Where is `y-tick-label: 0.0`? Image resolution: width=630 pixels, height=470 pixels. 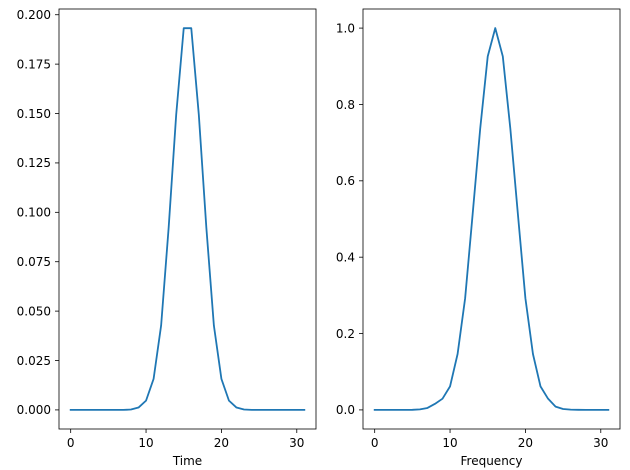 y-tick-label: 0.0 is located at coordinates (345, 410).